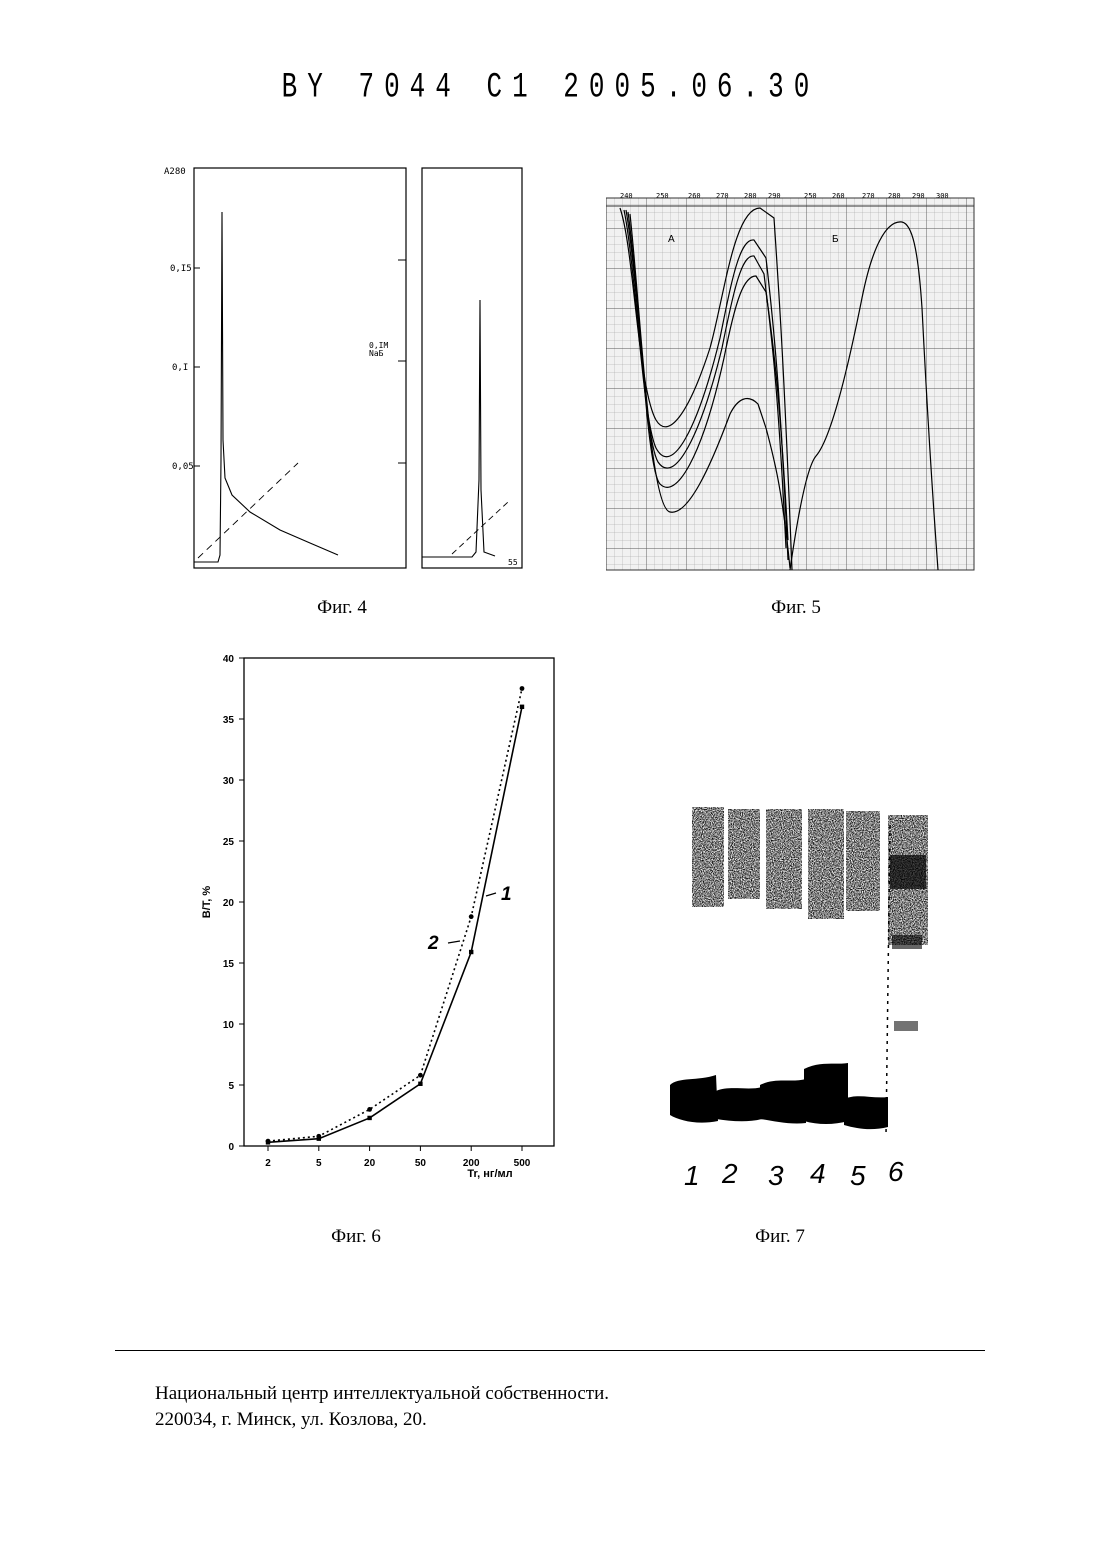  What do you see at coordinates (229, 781) in the screenshot?
I see `fig6-y-tick-label: 30` at bounding box center [229, 781].